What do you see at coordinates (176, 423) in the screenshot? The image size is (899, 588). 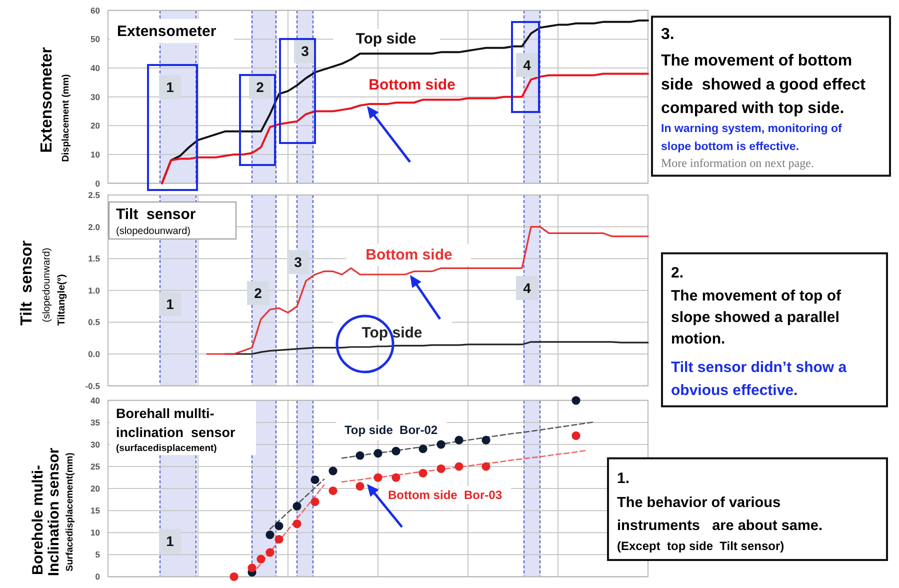 I see `text: Borehall mullti- inclination sensor` at bounding box center [176, 423].